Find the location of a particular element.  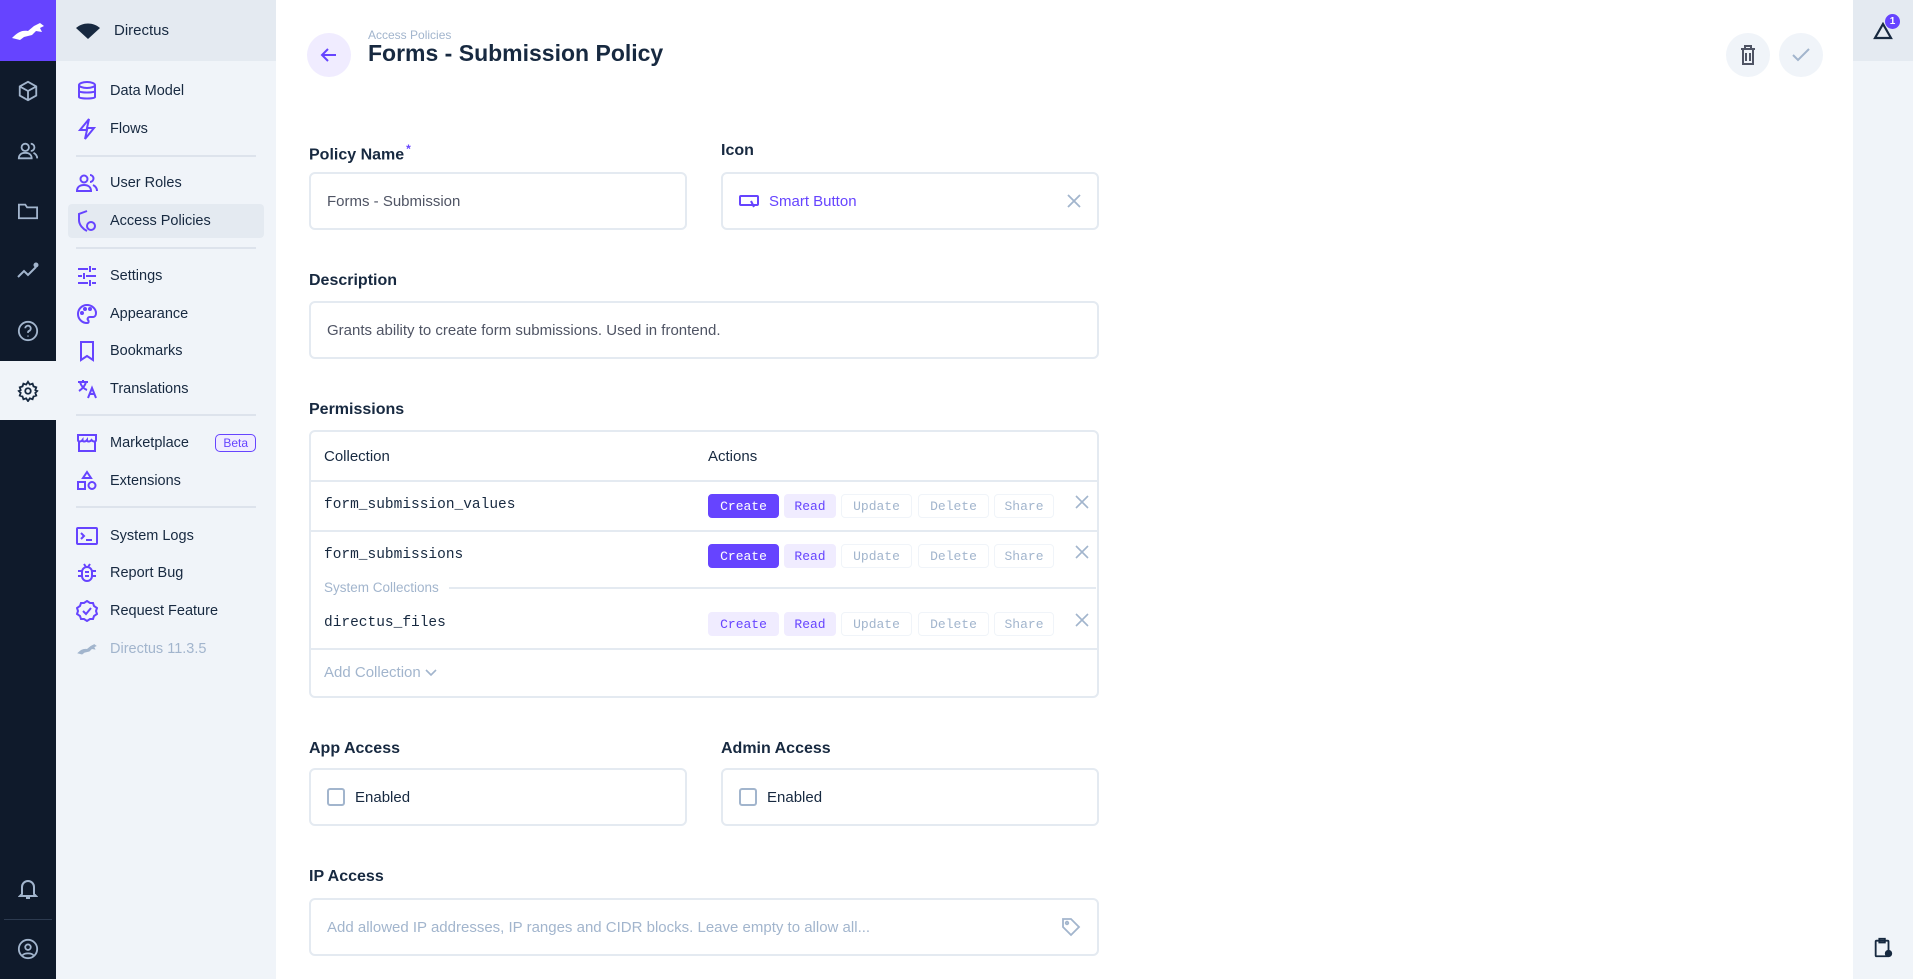

save-button is located at coordinates (1801, 55).